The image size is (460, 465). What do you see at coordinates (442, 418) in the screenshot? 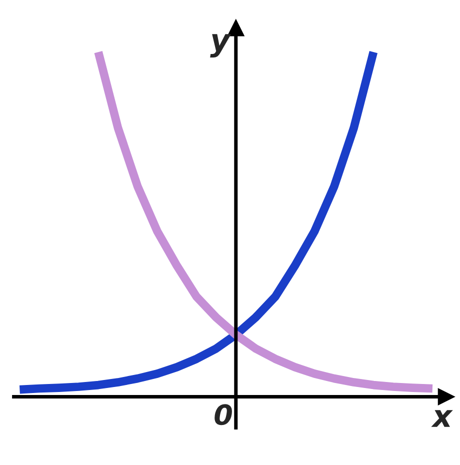
I see `x-axis-title: x` at bounding box center [442, 418].